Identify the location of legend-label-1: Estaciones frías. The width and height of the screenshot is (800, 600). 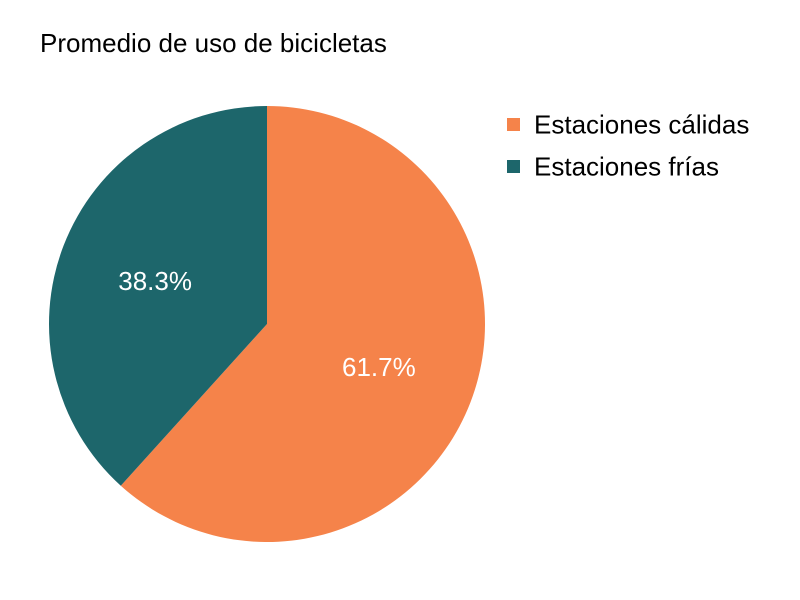
(626, 167).